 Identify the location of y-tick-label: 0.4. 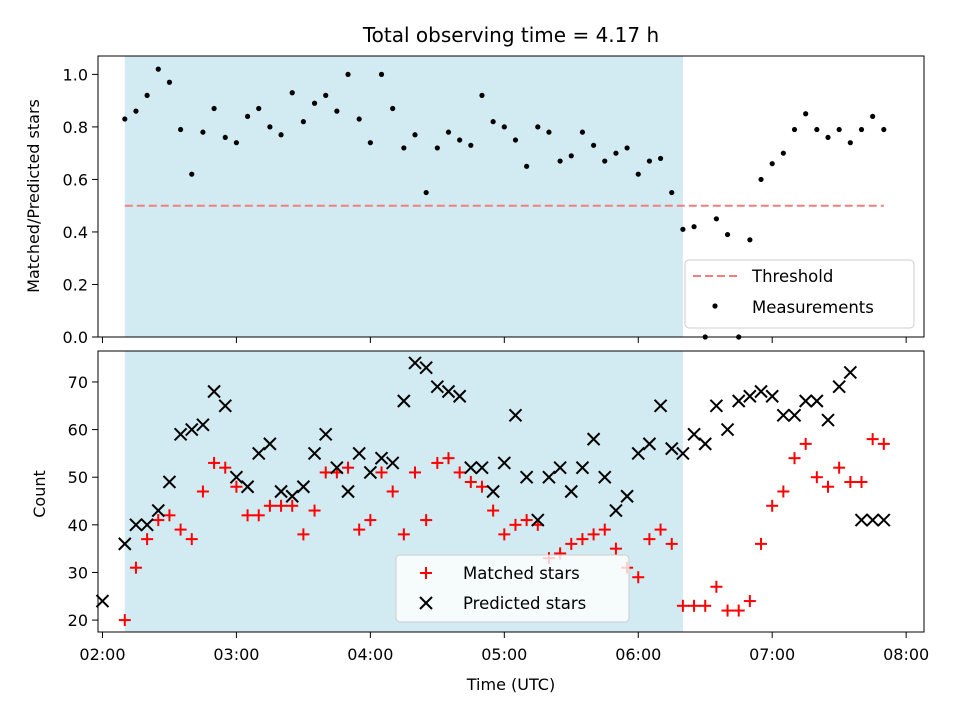
(75, 232).